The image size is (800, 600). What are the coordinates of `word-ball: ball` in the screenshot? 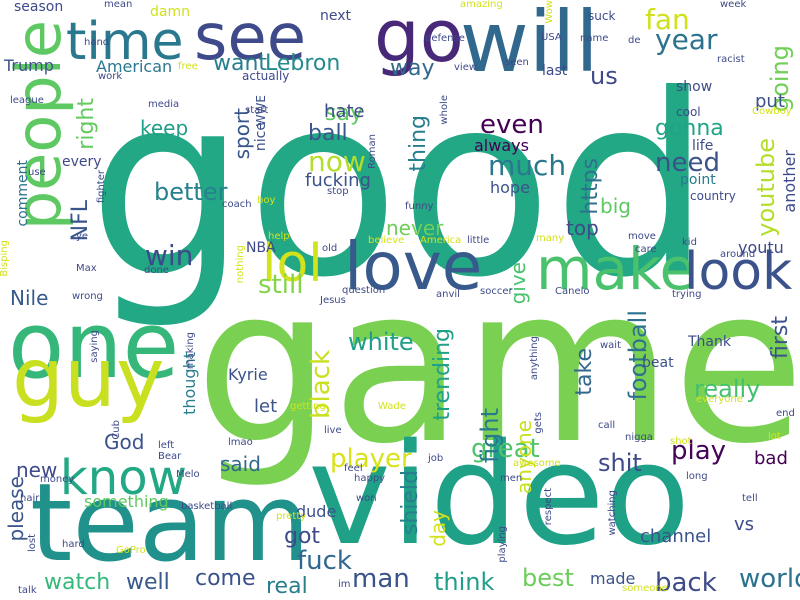 It's located at (328, 133).